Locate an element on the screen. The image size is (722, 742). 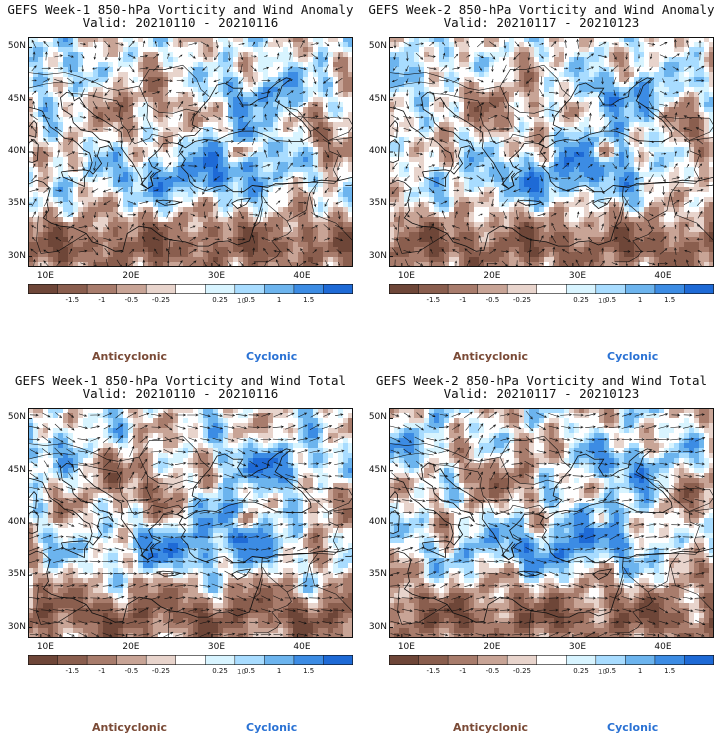
colorbar is located at coordinates (190, 289).